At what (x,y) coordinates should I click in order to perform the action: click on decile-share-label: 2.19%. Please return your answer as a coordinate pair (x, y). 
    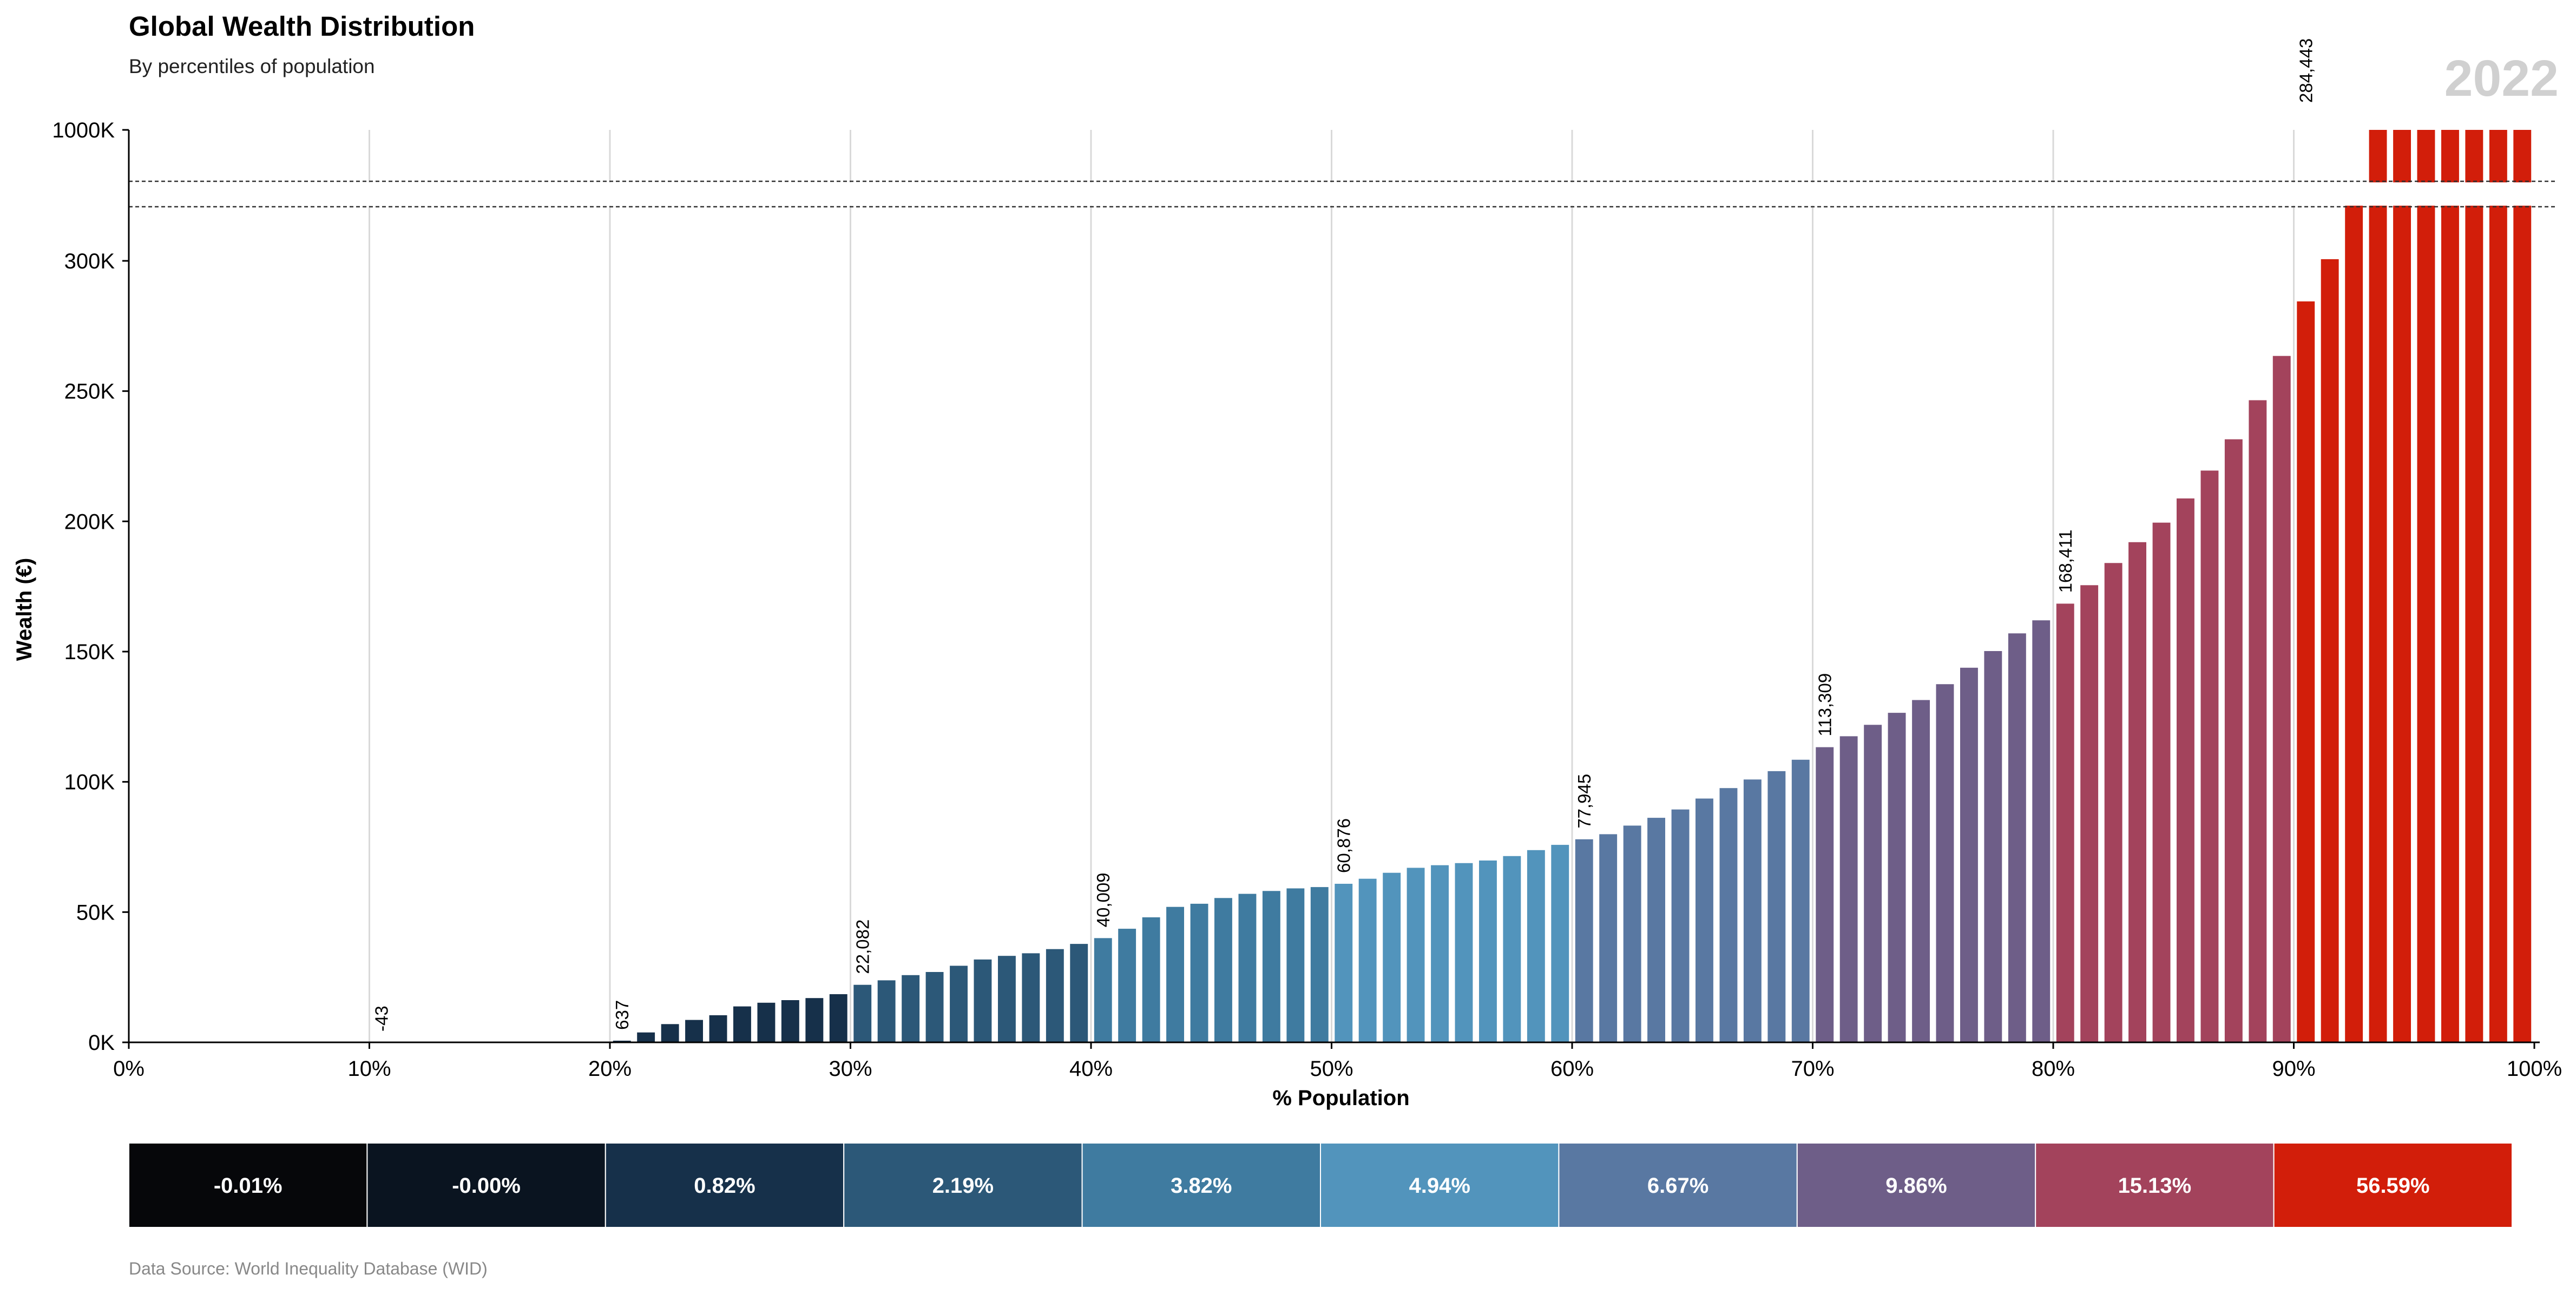
    Looking at the image, I should click on (963, 1186).